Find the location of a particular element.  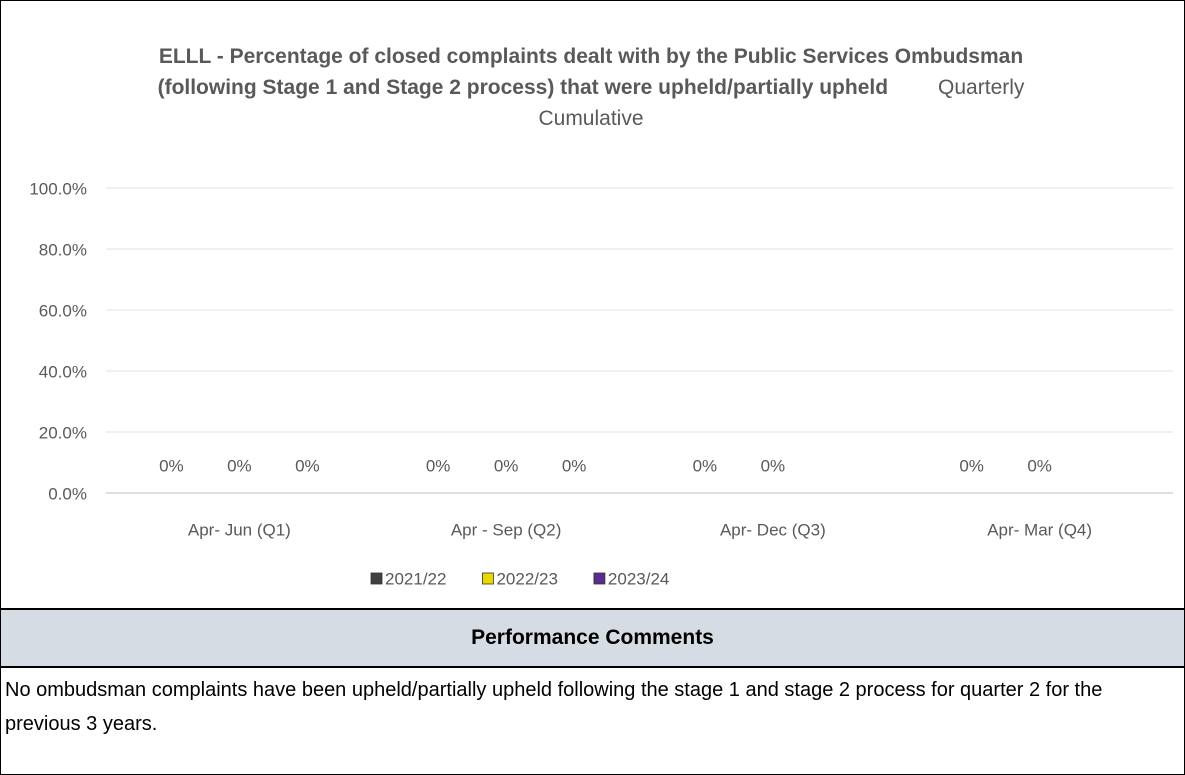

legend-label: 2021/22 is located at coordinates (415, 578).